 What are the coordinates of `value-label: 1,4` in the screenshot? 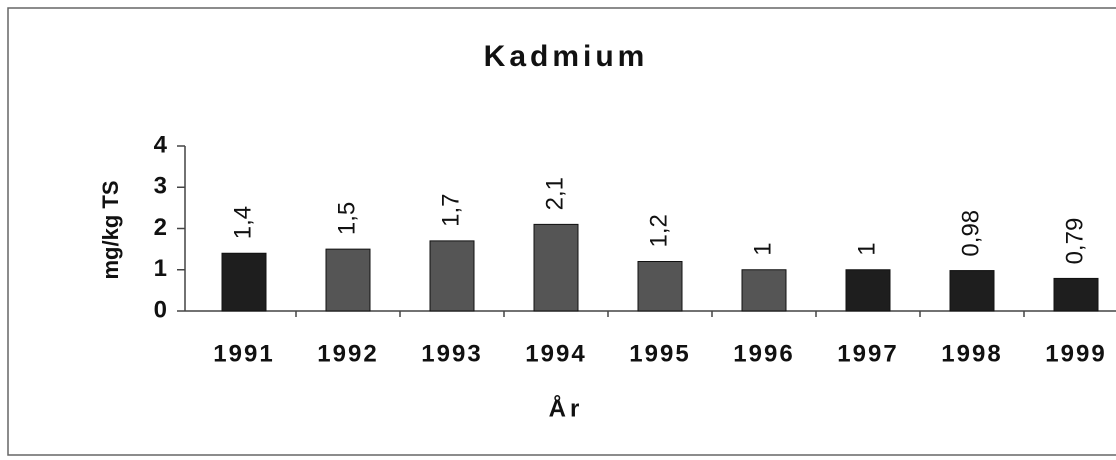 It's located at (242, 222).